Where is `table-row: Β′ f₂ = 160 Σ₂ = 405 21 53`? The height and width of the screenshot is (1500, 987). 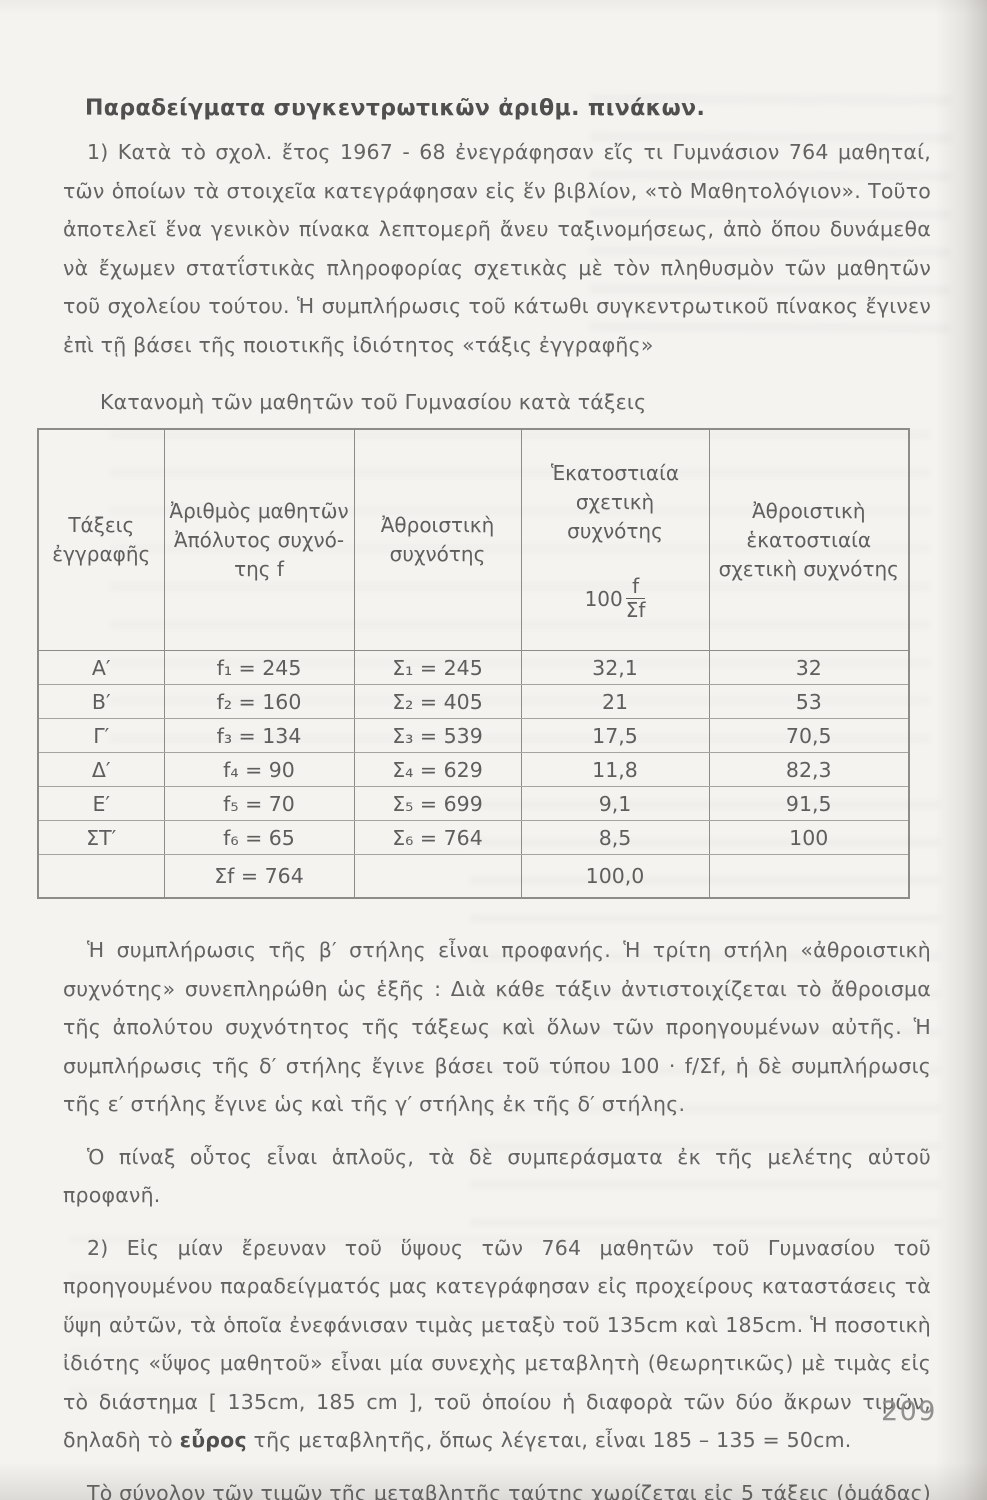
table-row: Β′ f₂ = 160 Σ₂ = 405 21 53 is located at coordinates (473, 701).